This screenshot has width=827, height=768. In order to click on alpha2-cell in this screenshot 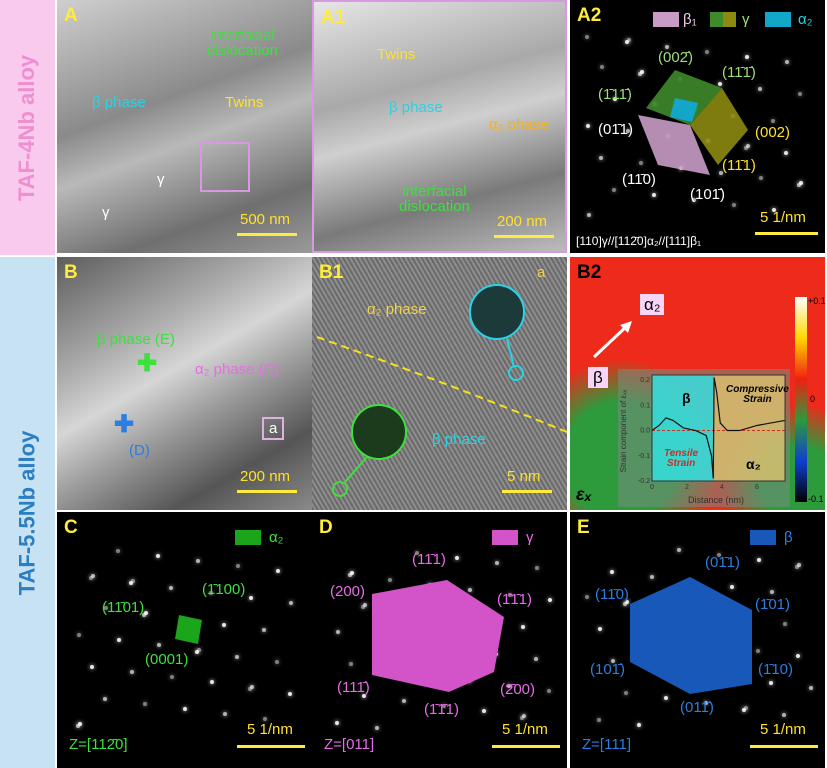, I will do `click(188, 629)`.